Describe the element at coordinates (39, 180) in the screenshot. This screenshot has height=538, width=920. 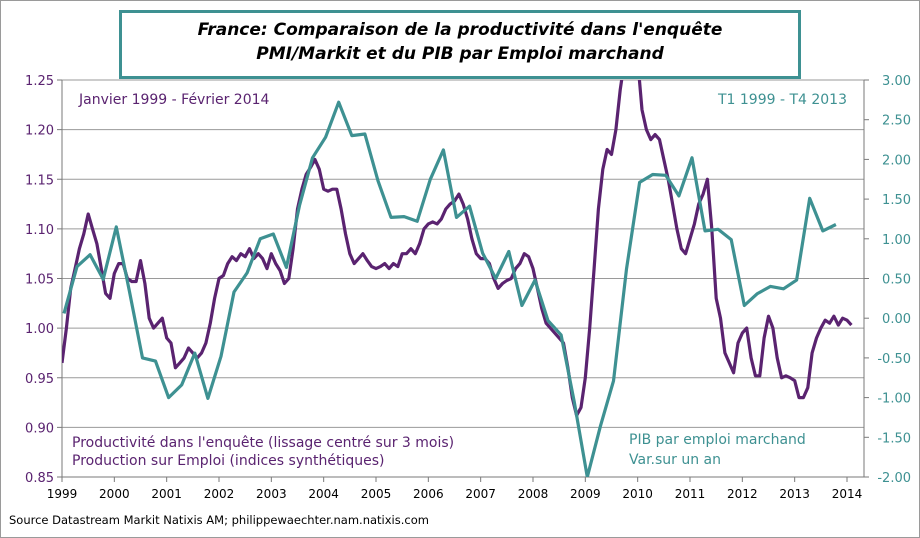
I see `left-tick-label: 1.15` at that location.